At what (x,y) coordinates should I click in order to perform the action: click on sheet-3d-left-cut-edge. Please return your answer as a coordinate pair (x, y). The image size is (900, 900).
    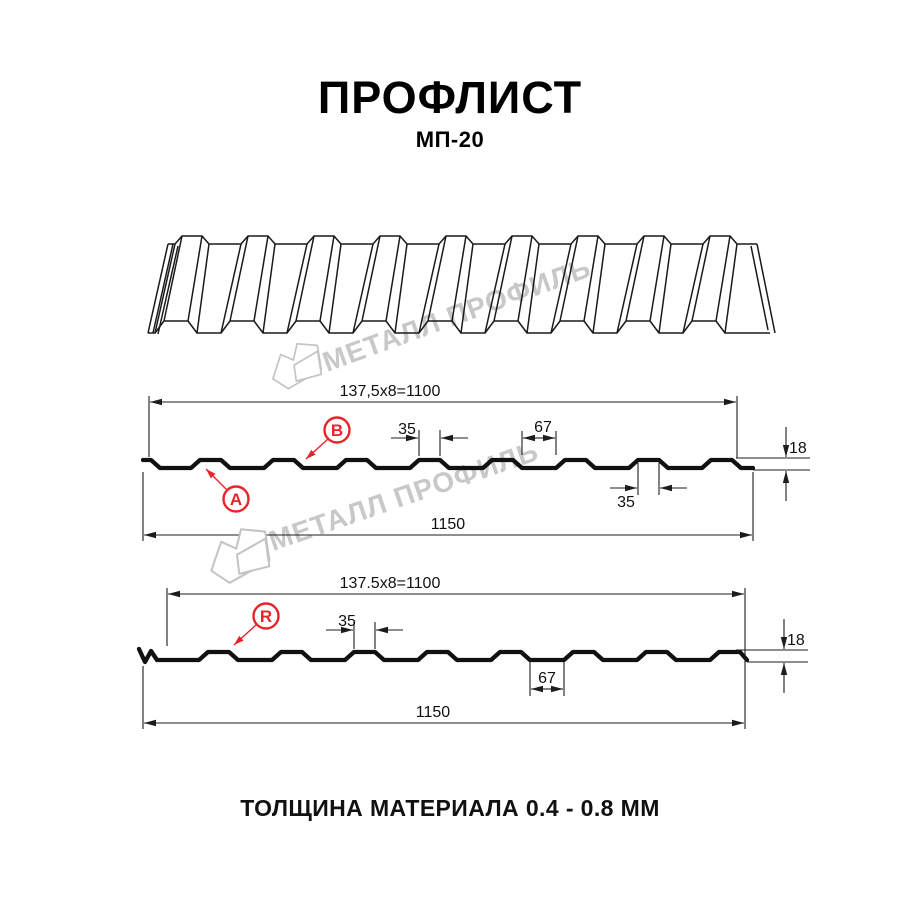
    Looking at the image, I should click on (163, 289).